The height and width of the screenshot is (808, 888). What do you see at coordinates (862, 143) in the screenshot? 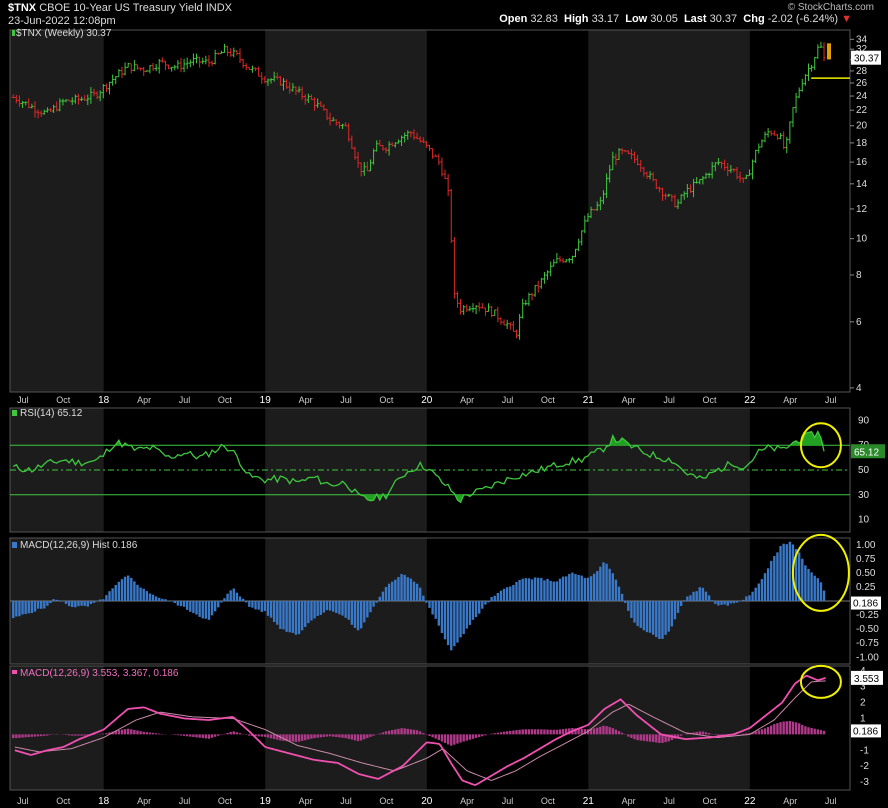
I see `price-tick-label: 18` at bounding box center [862, 143].